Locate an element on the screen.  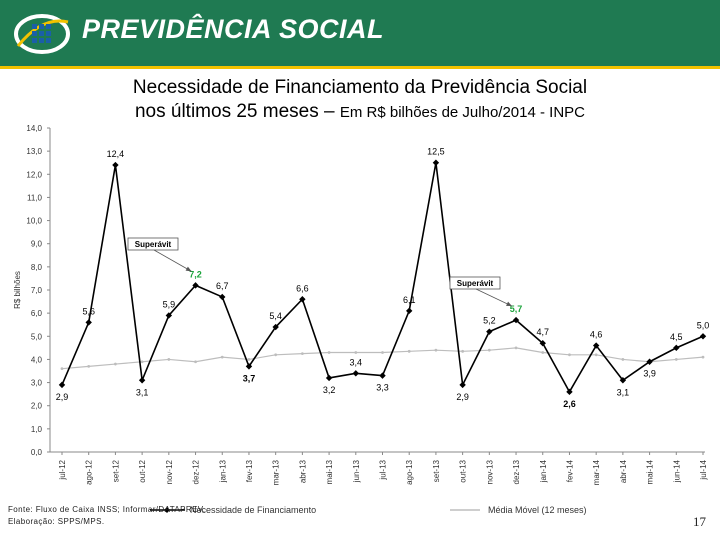
y-tick-label: 1,0 is located at coordinates (37, 429).